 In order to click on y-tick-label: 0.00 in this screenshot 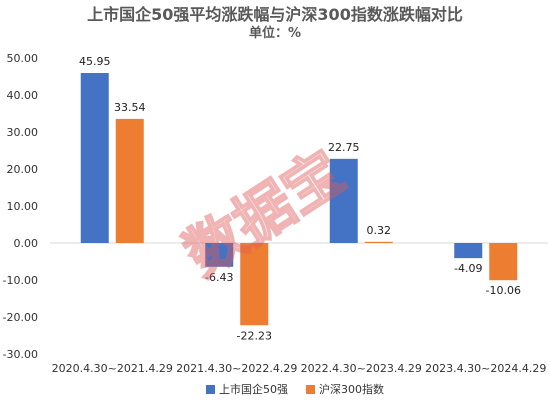, I will do `click(26, 243)`.